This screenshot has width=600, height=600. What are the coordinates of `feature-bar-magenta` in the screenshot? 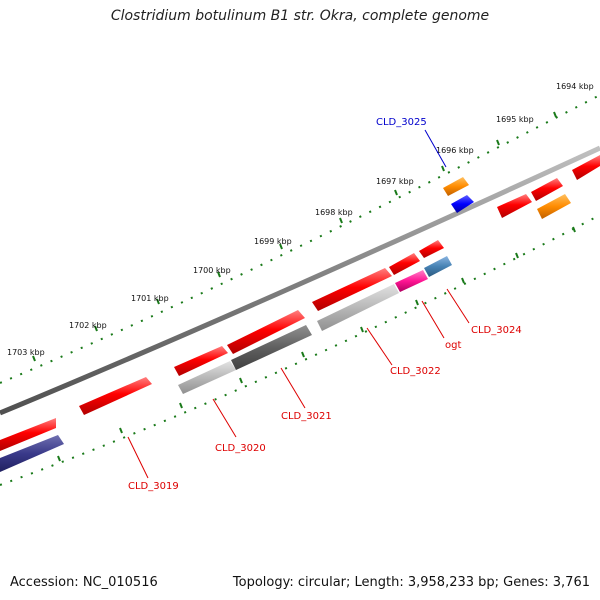 It's located at (411, 281).